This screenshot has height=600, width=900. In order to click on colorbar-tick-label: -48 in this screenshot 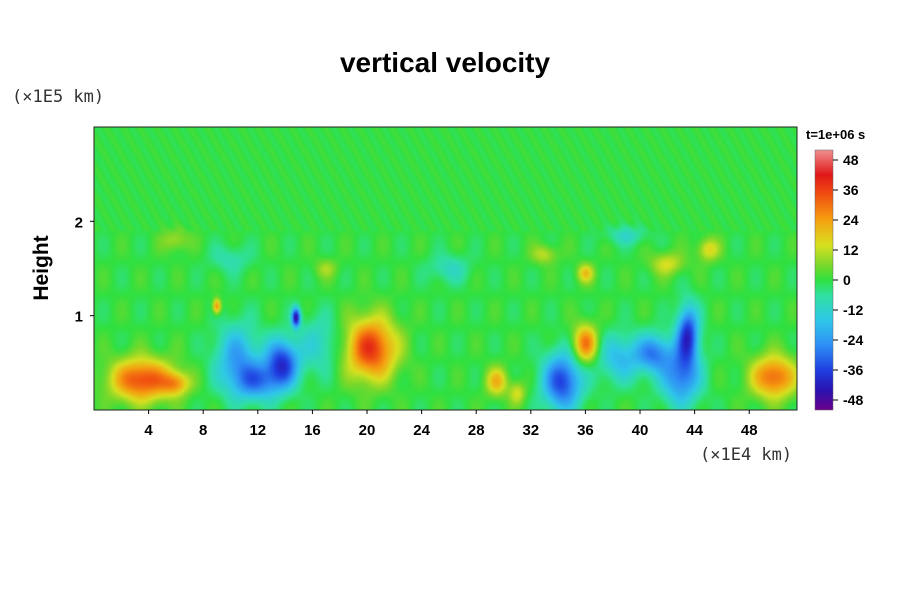, I will do `click(853, 400)`.